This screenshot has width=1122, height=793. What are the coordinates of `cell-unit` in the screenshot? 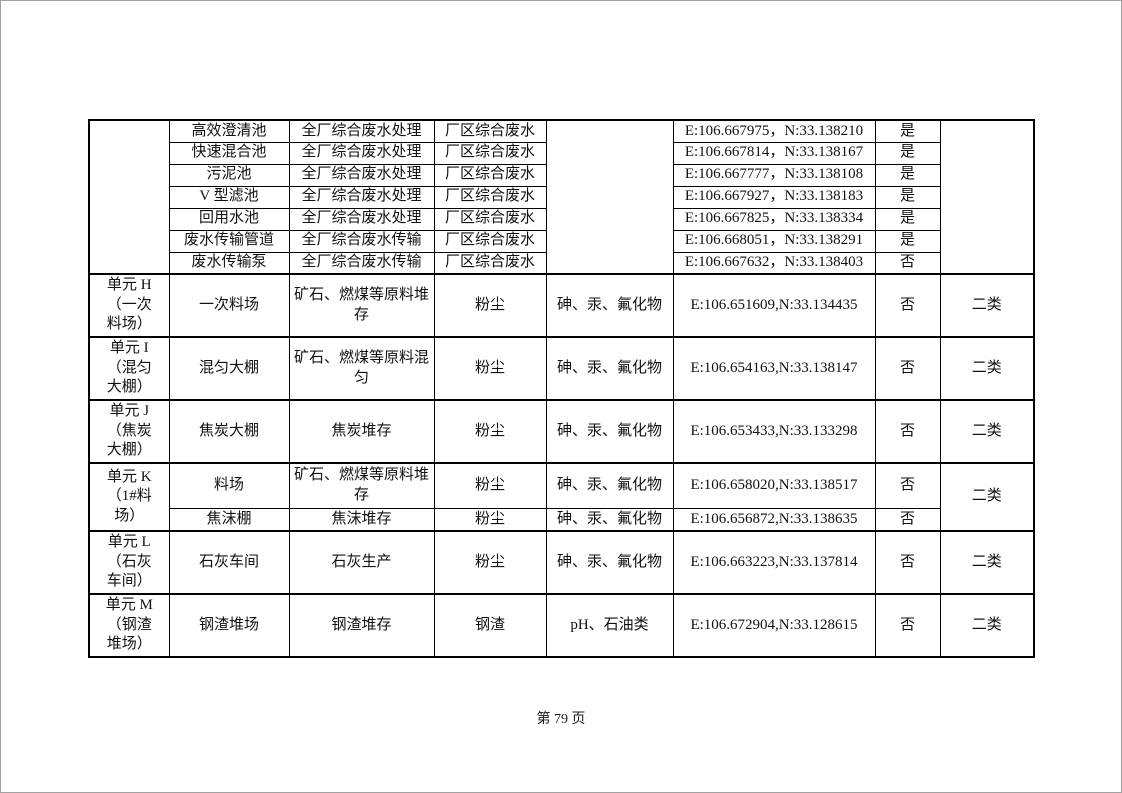 It's located at (129, 197).